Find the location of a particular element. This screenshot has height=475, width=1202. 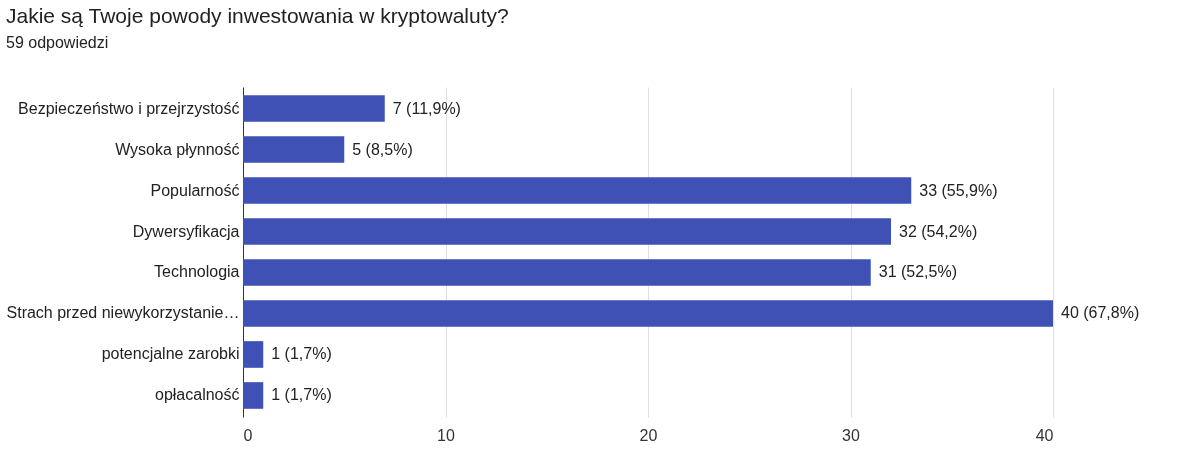

y-tick-label: Bezpieczeństwo i przejrzystość is located at coordinates (129, 108).